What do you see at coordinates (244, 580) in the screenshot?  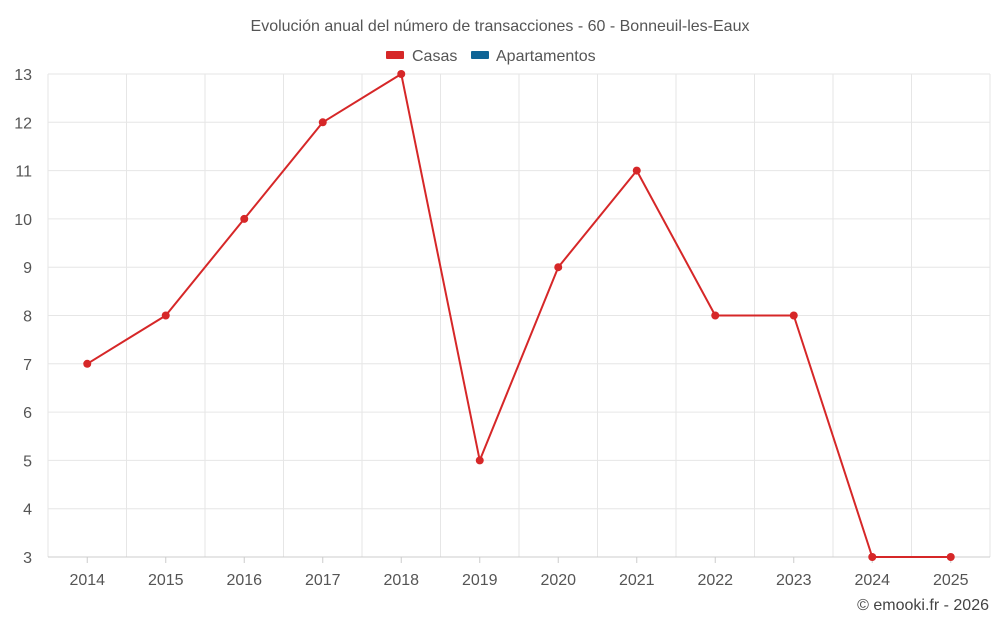 I see `x-tick-label: 2016` at bounding box center [244, 580].